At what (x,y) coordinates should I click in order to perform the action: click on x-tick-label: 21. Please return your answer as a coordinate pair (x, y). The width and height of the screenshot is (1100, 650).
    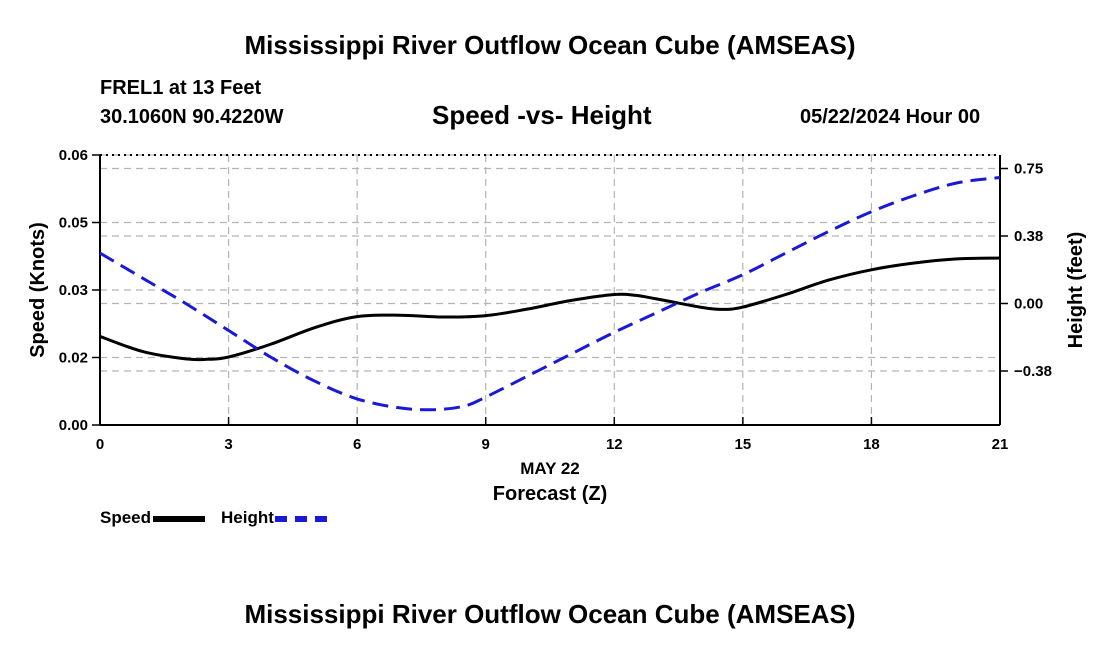
    Looking at the image, I should click on (1000, 444).